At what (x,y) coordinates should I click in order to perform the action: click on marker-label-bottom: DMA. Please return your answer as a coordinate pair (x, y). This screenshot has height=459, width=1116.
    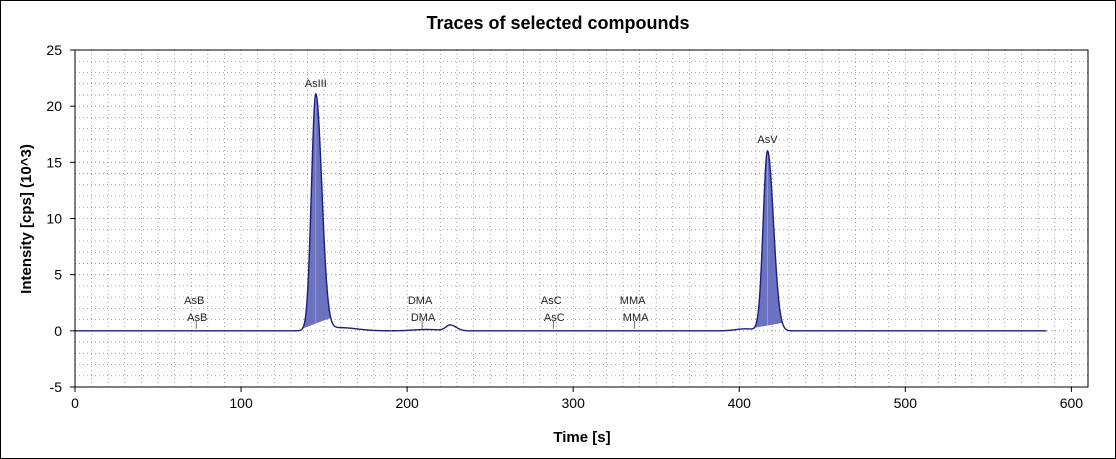
    Looking at the image, I should click on (423, 318).